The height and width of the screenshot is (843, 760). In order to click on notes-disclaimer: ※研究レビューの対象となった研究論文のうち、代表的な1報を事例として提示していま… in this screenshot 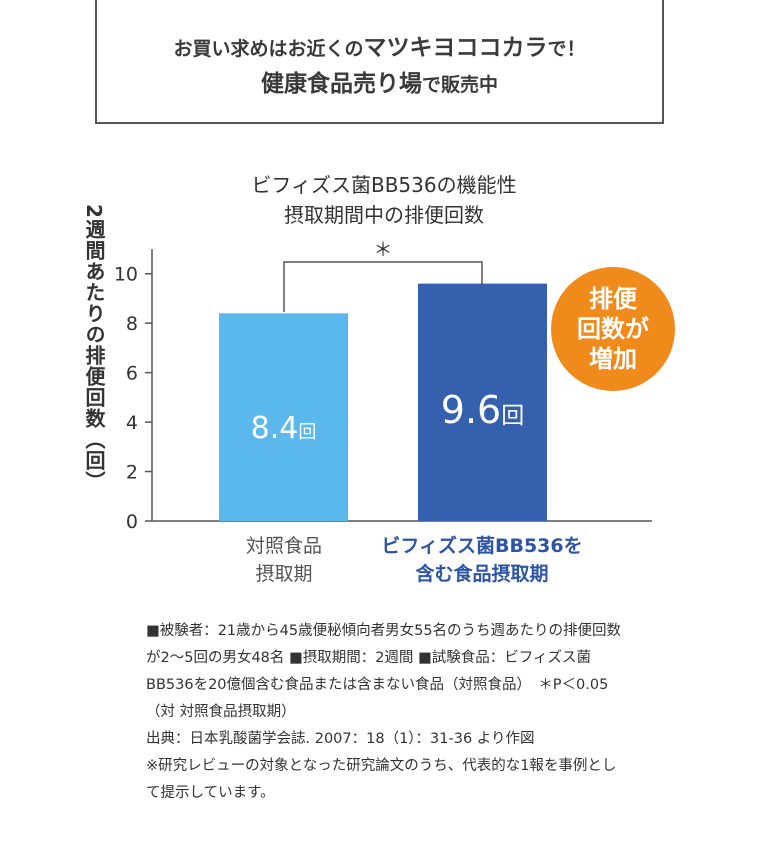, I will do `click(381, 779)`.